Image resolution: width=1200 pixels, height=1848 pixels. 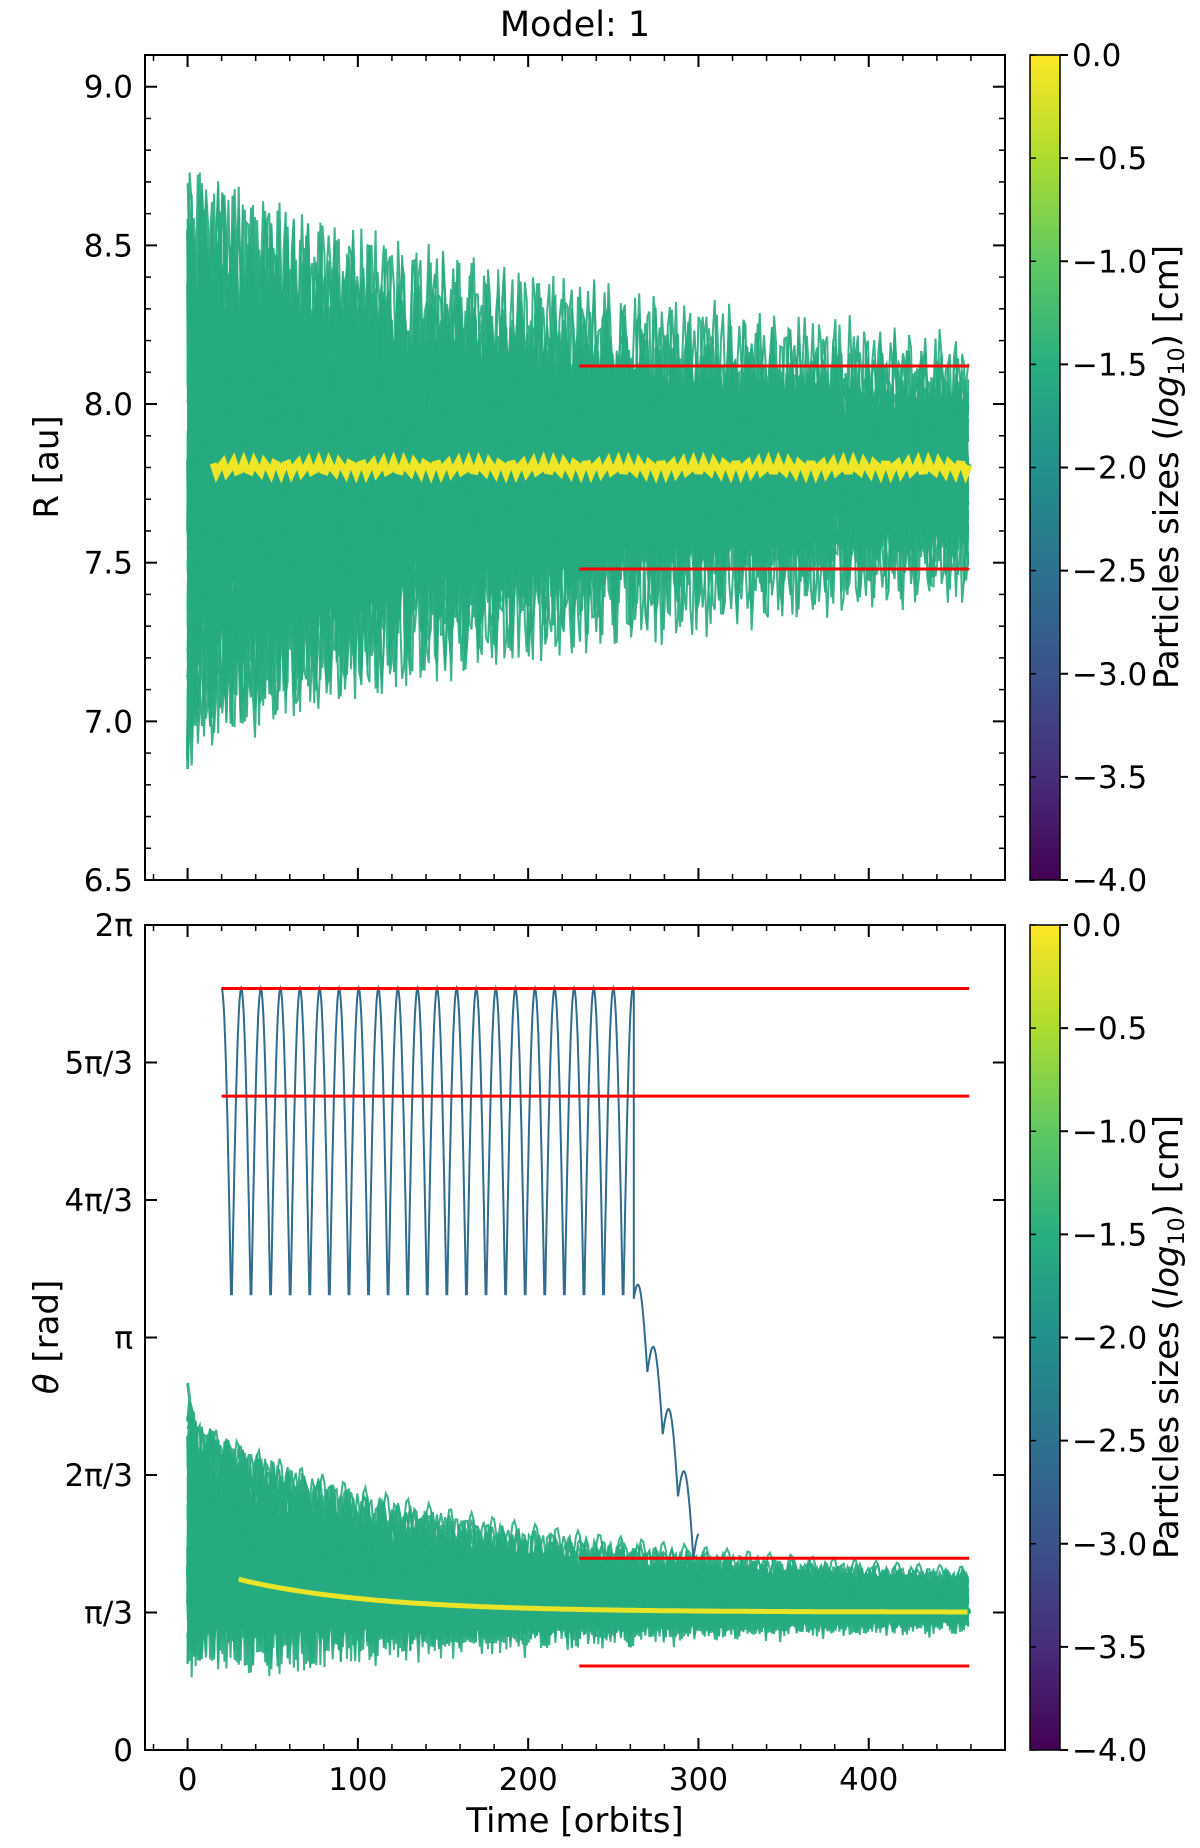 I want to click on bottom-ylabel-rest: [rad], so click(x=47, y=1327).